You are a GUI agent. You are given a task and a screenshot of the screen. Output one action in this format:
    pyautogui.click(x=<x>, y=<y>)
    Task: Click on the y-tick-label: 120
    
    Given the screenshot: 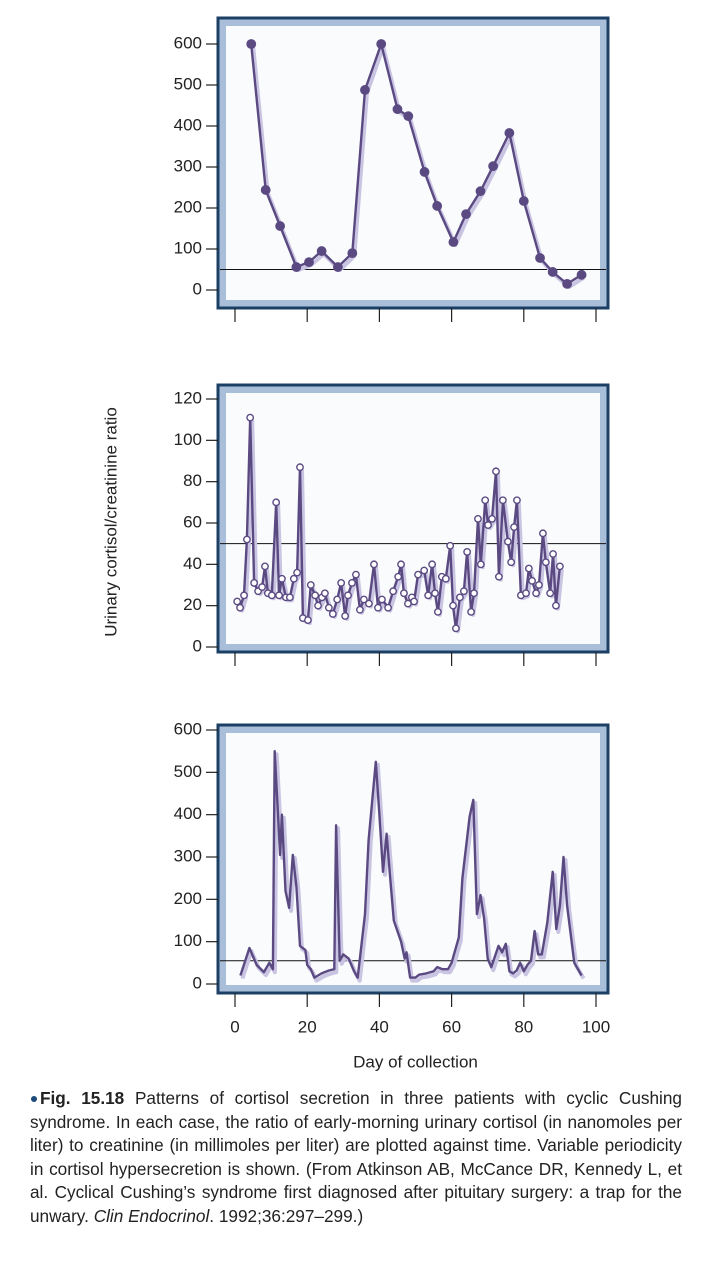 What is the action you would take?
    pyautogui.click(x=188, y=397)
    